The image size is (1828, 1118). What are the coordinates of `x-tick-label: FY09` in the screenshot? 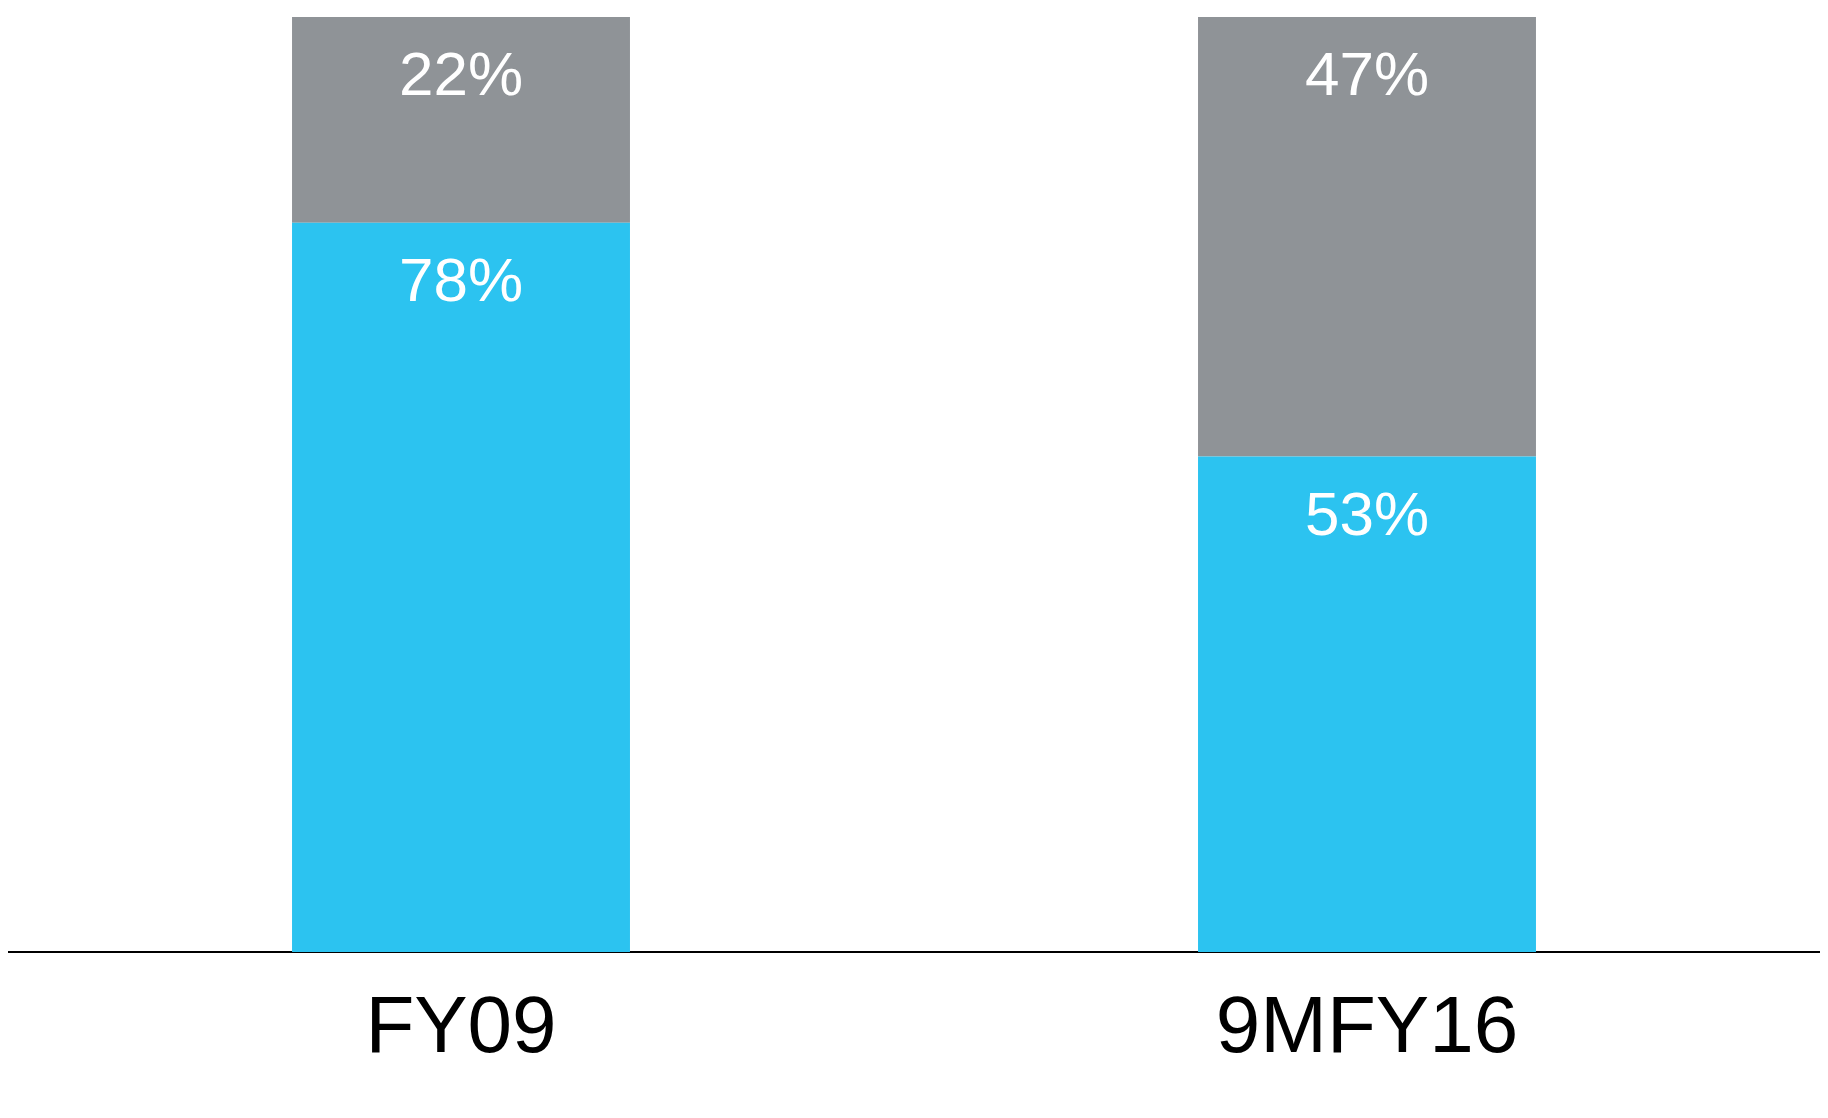 It's located at (461, 1025).